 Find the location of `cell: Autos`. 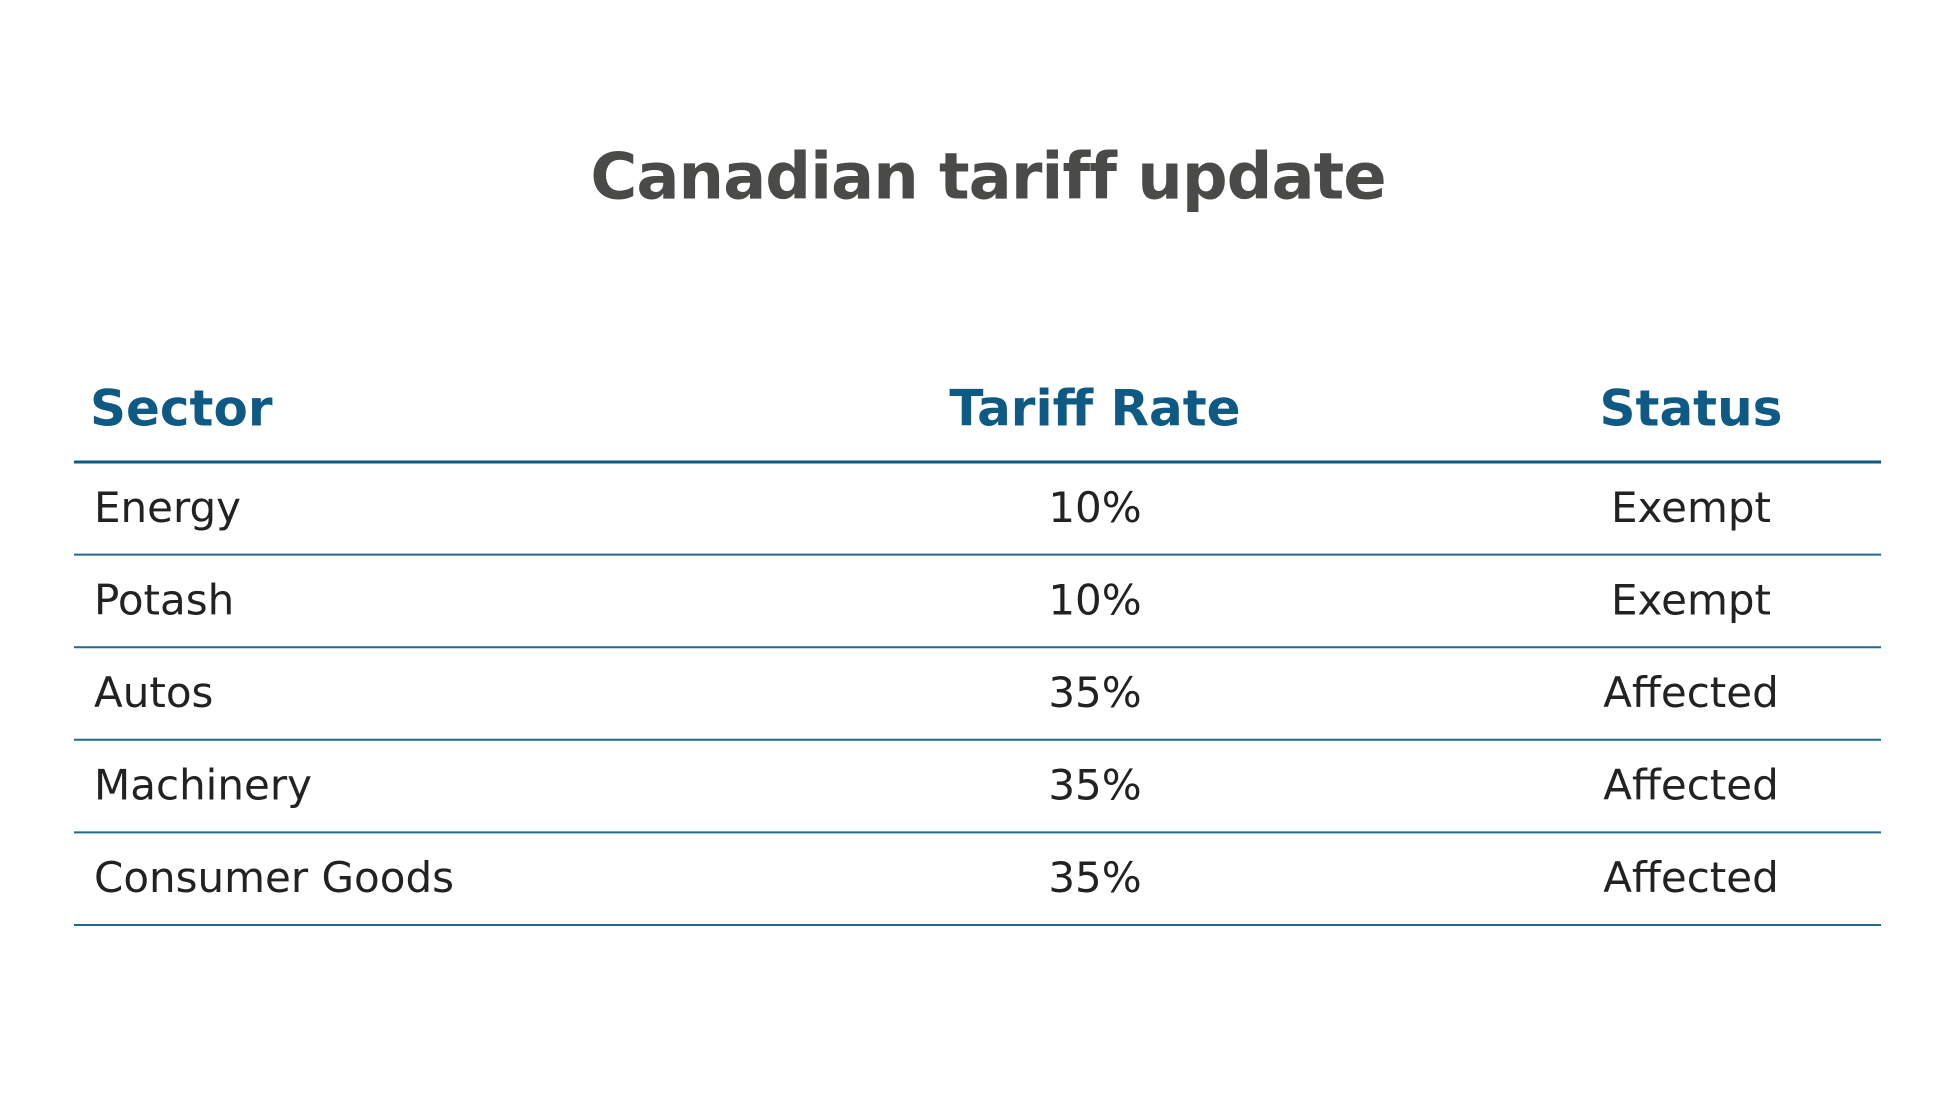

cell: Autos is located at coordinates (153, 692).